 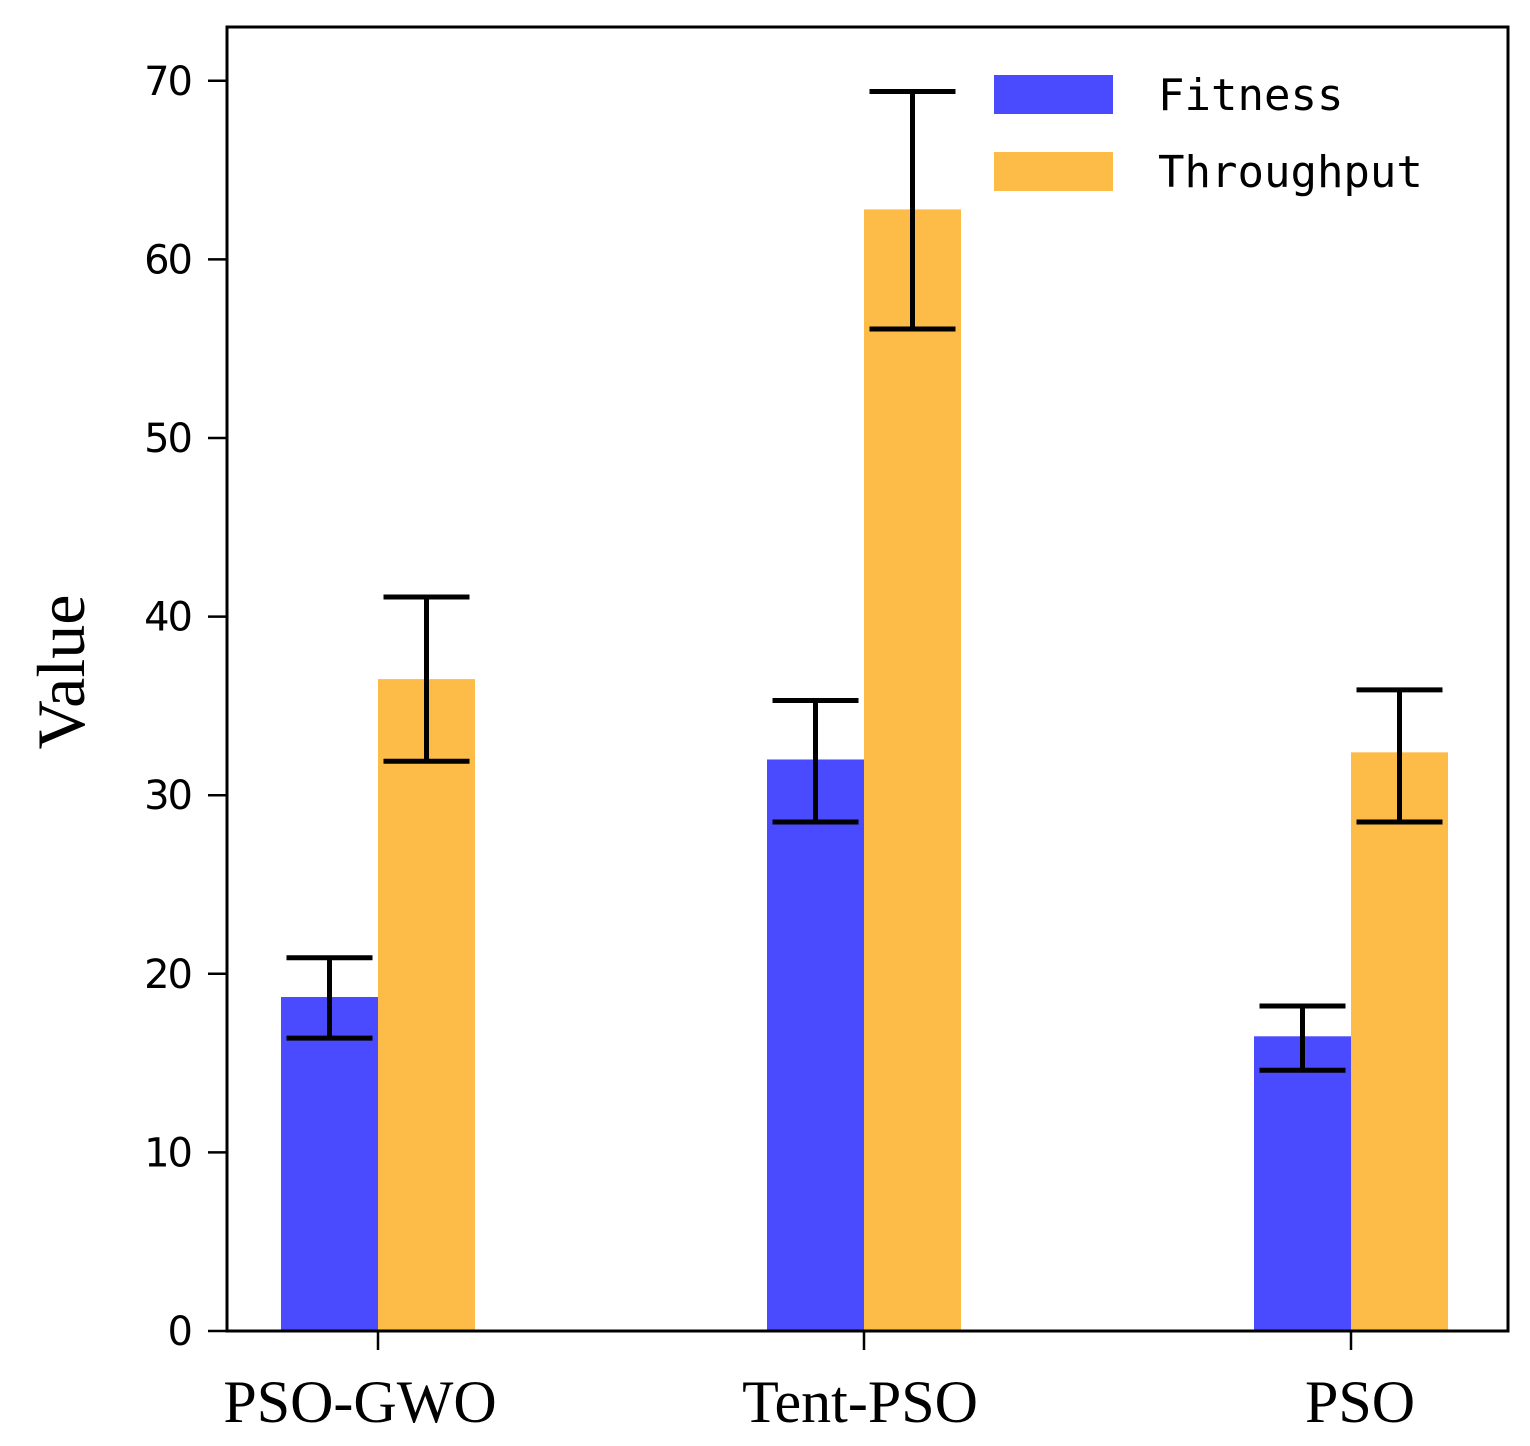 I want to click on y-axis-label: Value, so click(x=61, y=672).